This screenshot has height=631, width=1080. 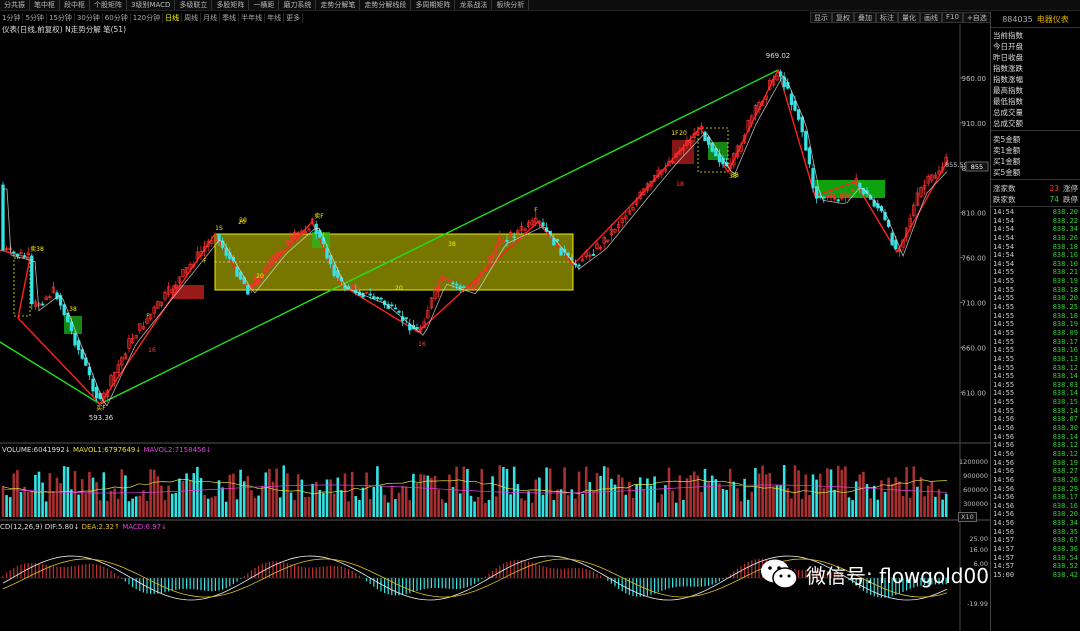 I want to click on tick-price: 838.27, so click(x=1065, y=471).